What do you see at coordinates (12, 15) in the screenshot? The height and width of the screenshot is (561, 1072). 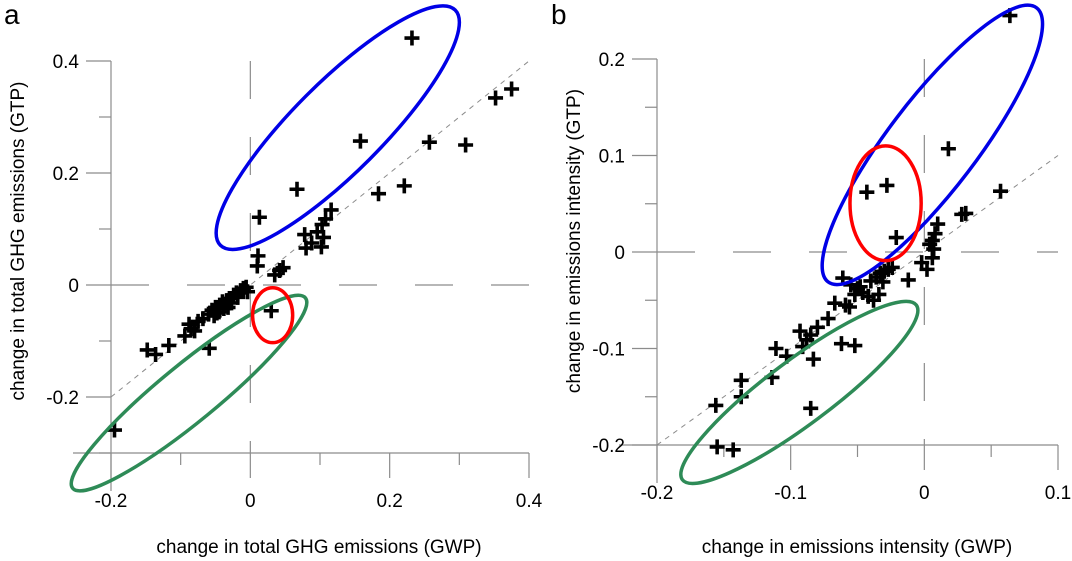 I see `panel-label: a` at bounding box center [12, 15].